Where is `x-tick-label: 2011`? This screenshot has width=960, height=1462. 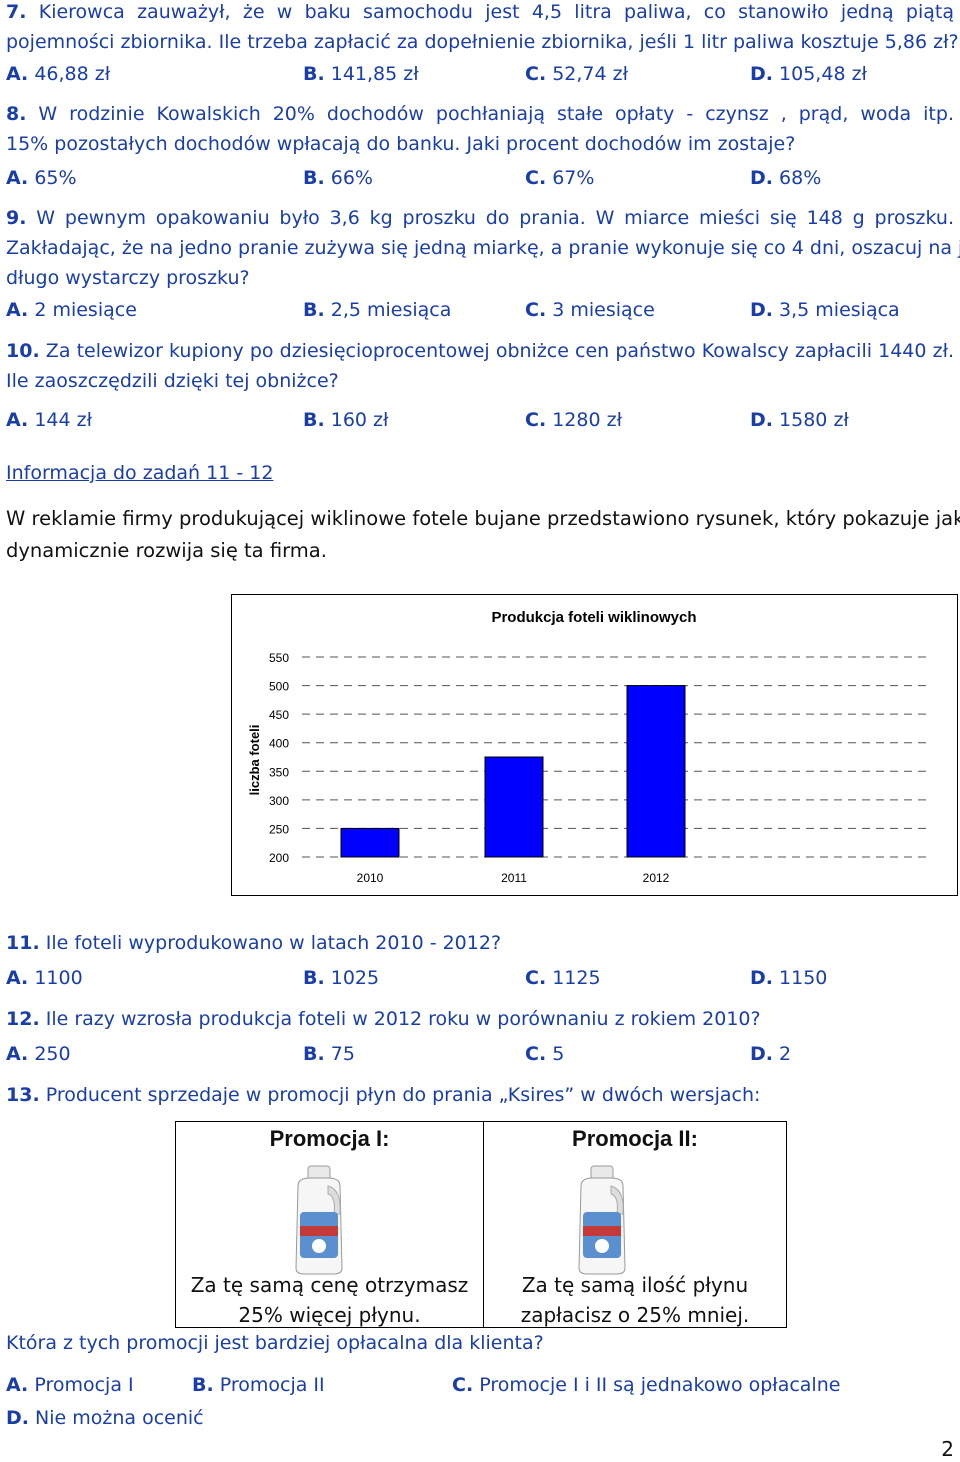 x-tick-label: 2011 is located at coordinates (514, 878).